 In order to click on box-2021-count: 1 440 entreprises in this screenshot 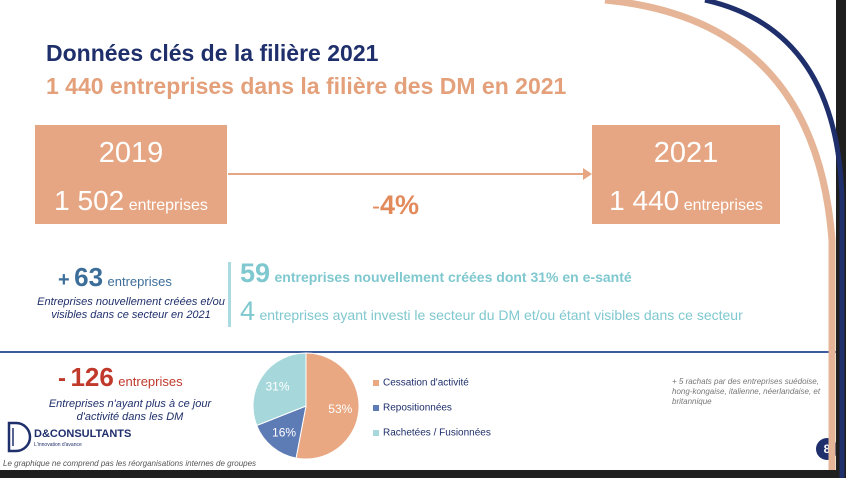, I will do `click(686, 201)`.